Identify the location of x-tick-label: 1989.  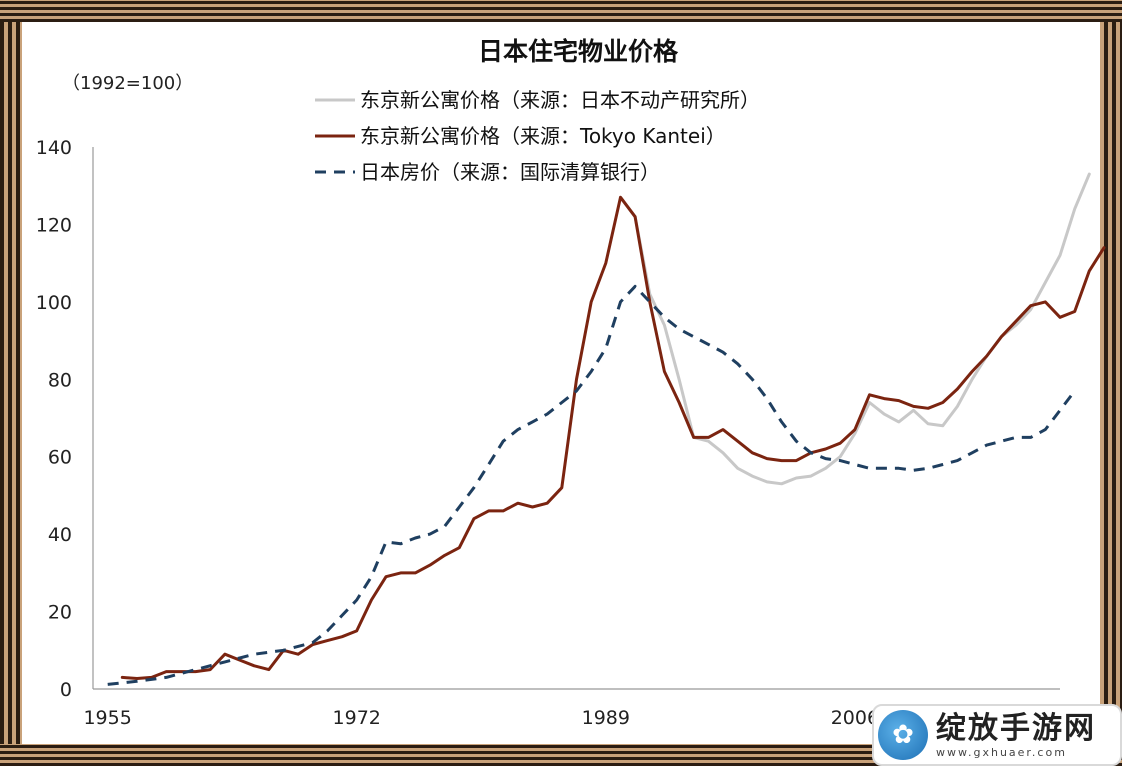
(606, 718).